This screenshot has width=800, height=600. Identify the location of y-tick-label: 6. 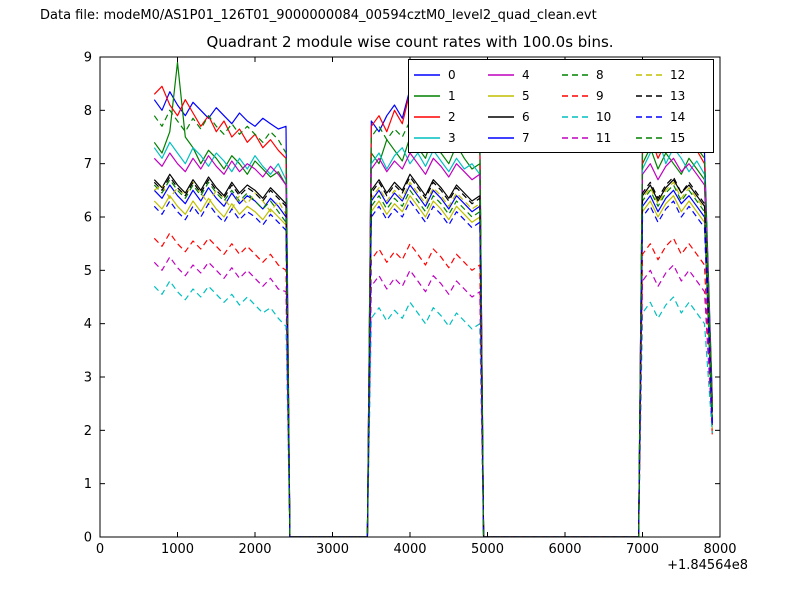
(88, 218).